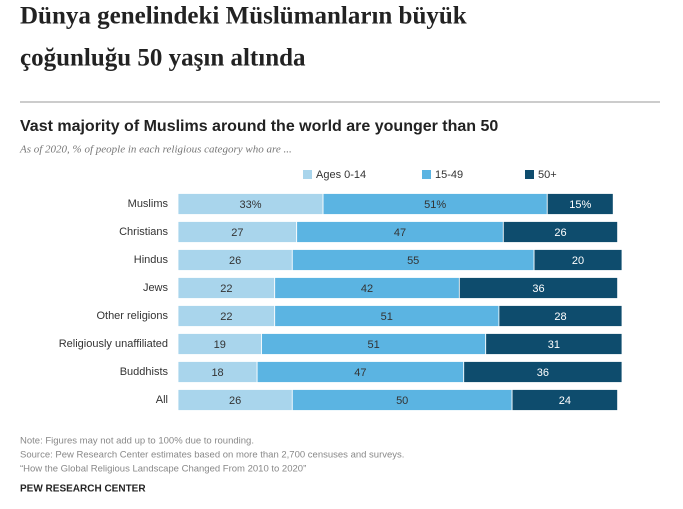 Image resolution: width=683 pixels, height=509 pixels. What do you see at coordinates (243, 16) in the screenshot?
I see `headline: Dünya genelindeki Müslümanların büyük` at bounding box center [243, 16].